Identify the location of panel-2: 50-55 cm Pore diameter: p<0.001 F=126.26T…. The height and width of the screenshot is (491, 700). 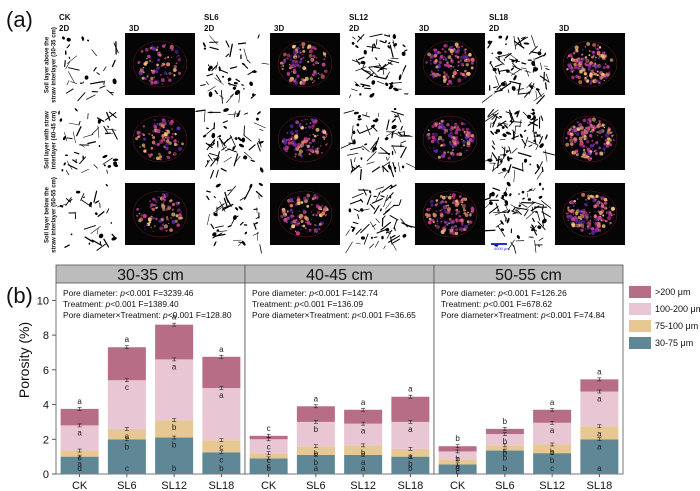
(528, 377).